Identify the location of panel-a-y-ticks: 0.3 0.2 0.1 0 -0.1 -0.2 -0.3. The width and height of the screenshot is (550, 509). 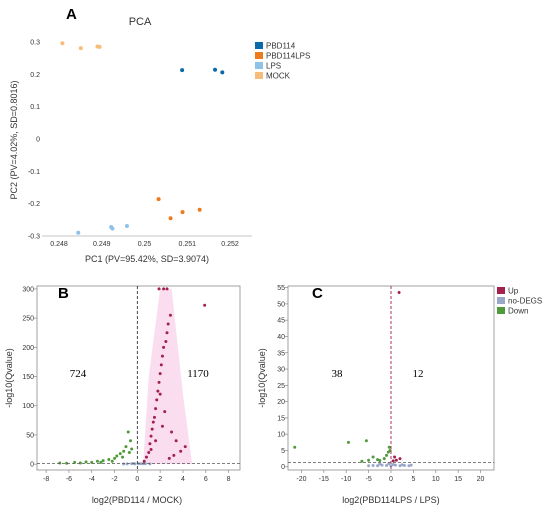
(34, 140).